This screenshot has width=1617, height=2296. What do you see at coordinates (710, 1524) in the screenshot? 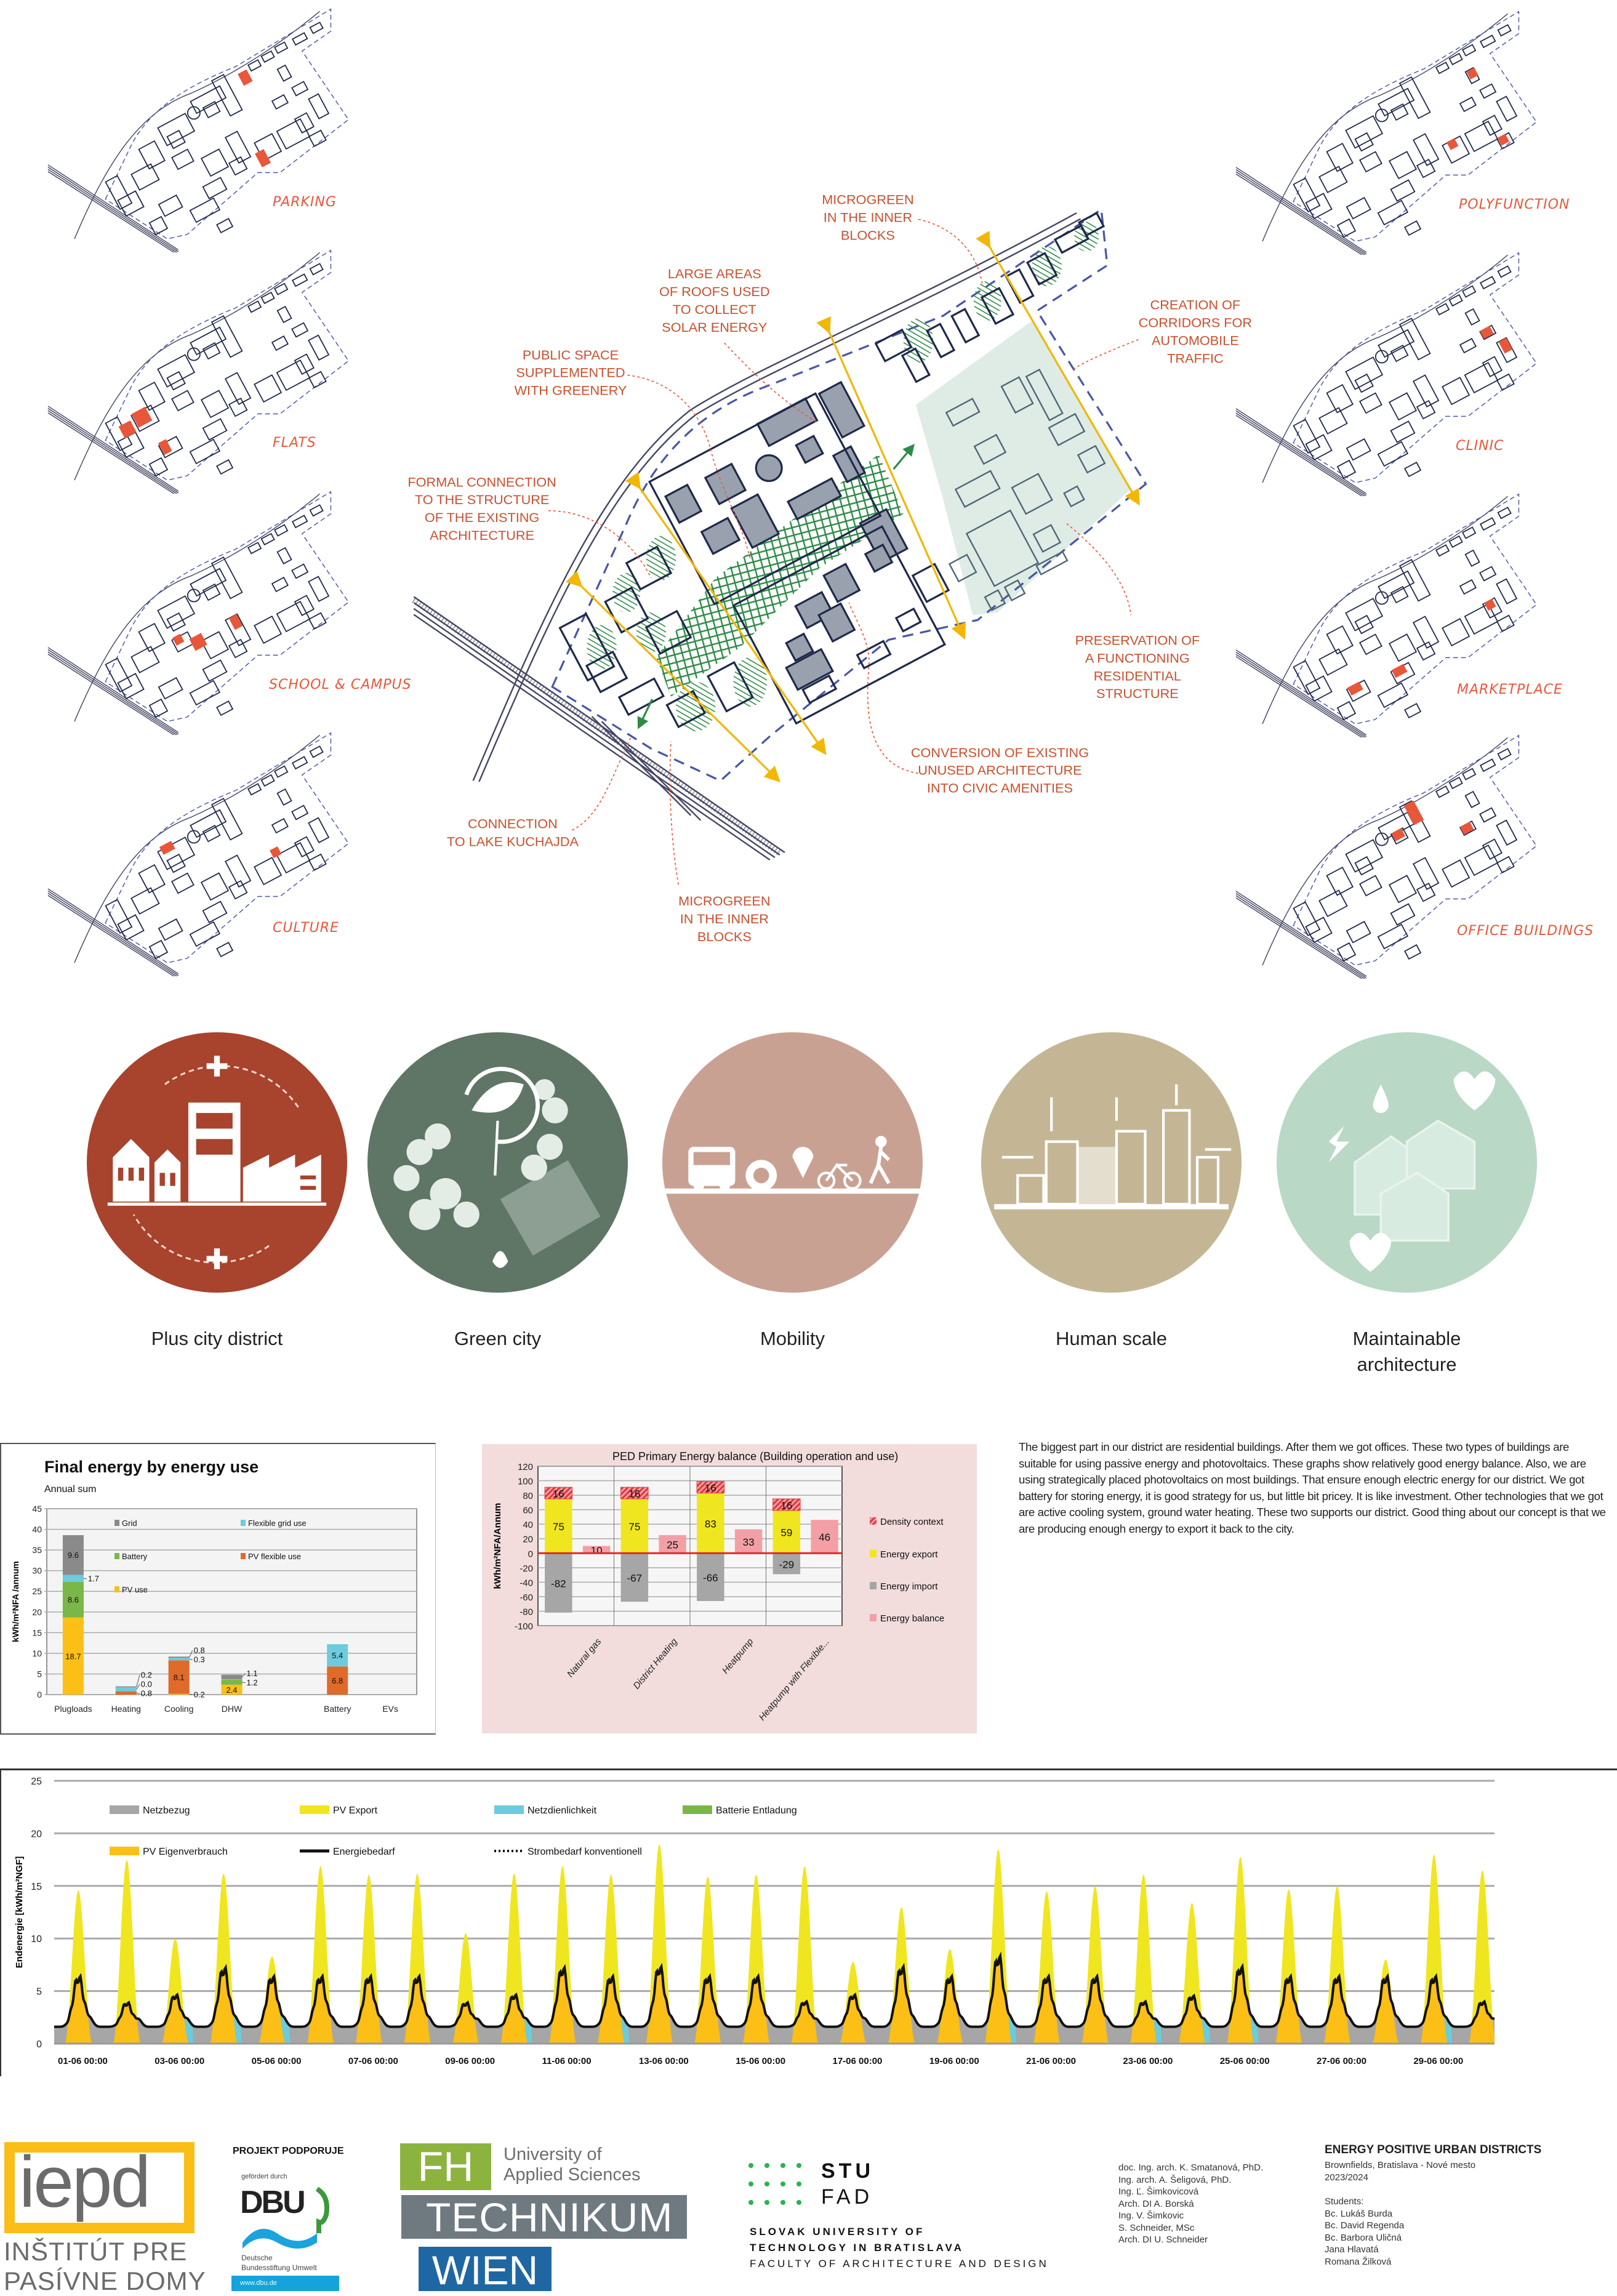
I see `data-label: 83` at bounding box center [710, 1524].